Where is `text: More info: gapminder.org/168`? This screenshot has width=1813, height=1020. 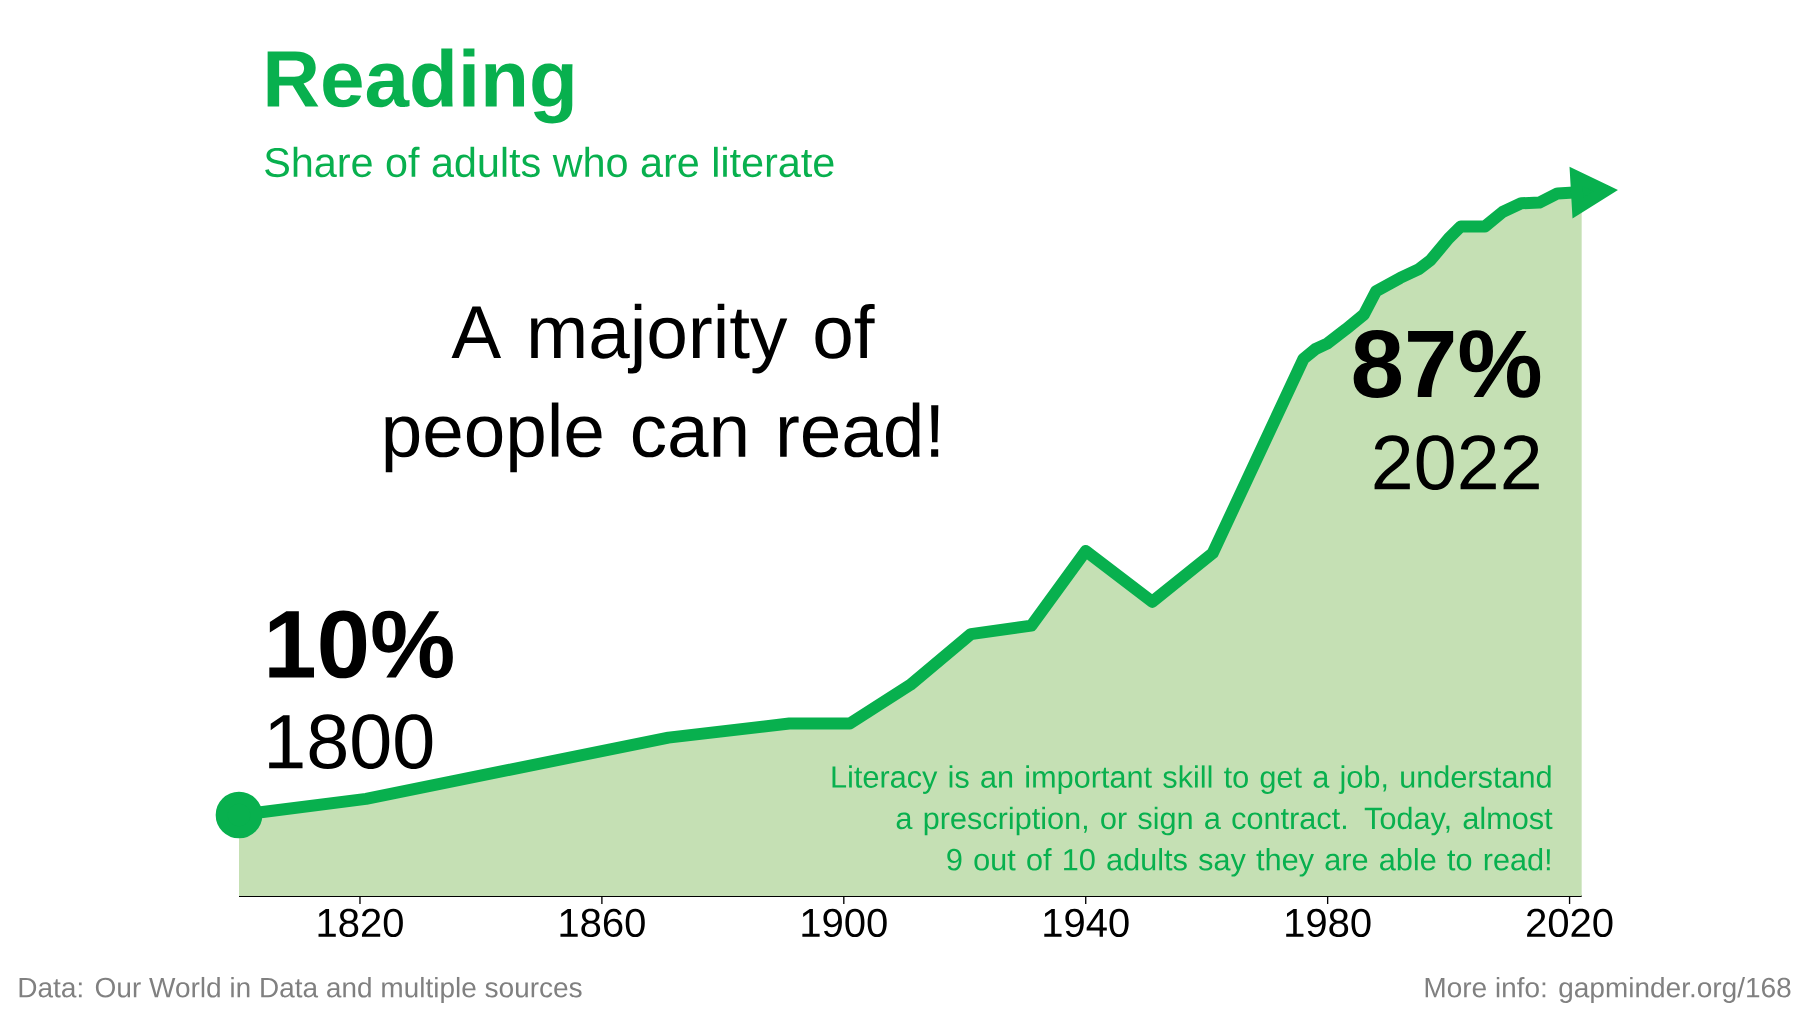
text: More info: gapminder.org/168 is located at coordinates (1608, 990).